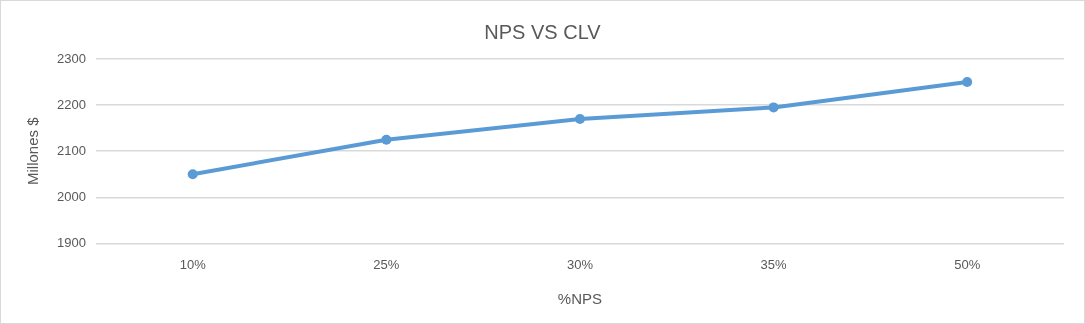 This screenshot has height=324, width=1085. I want to click on x-tick-label: 25%, so click(386, 264).